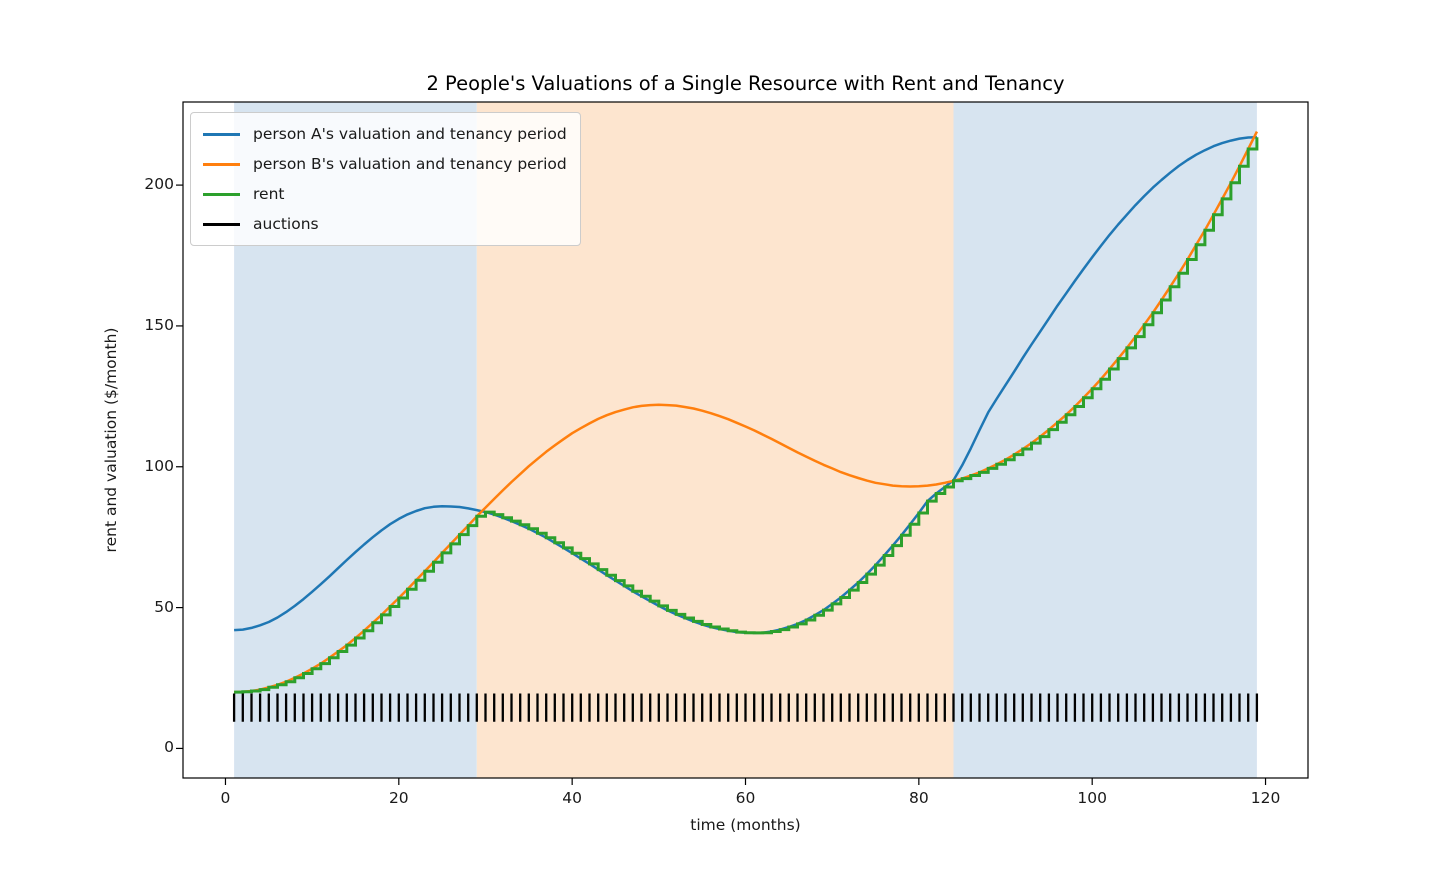 The width and height of the screenshot is (1456, 874). What do you see at coordinates (159, 324) in the screenshot?
I see `y-tick-label: 150` at bounding box center [159, 324].